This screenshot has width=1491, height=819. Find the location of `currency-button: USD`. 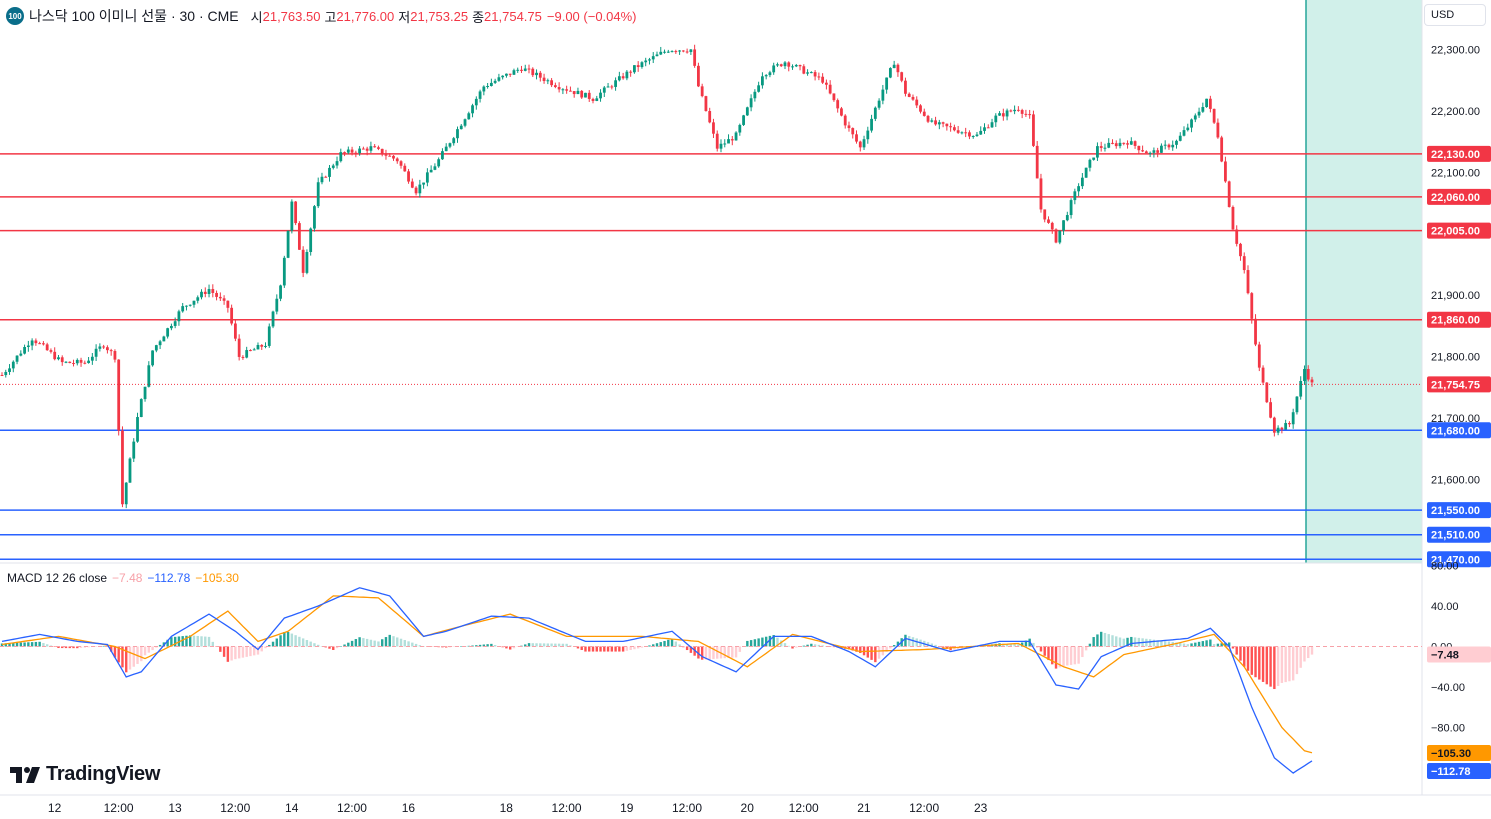

currency-button: USD is located at coordinates (1455, 15).